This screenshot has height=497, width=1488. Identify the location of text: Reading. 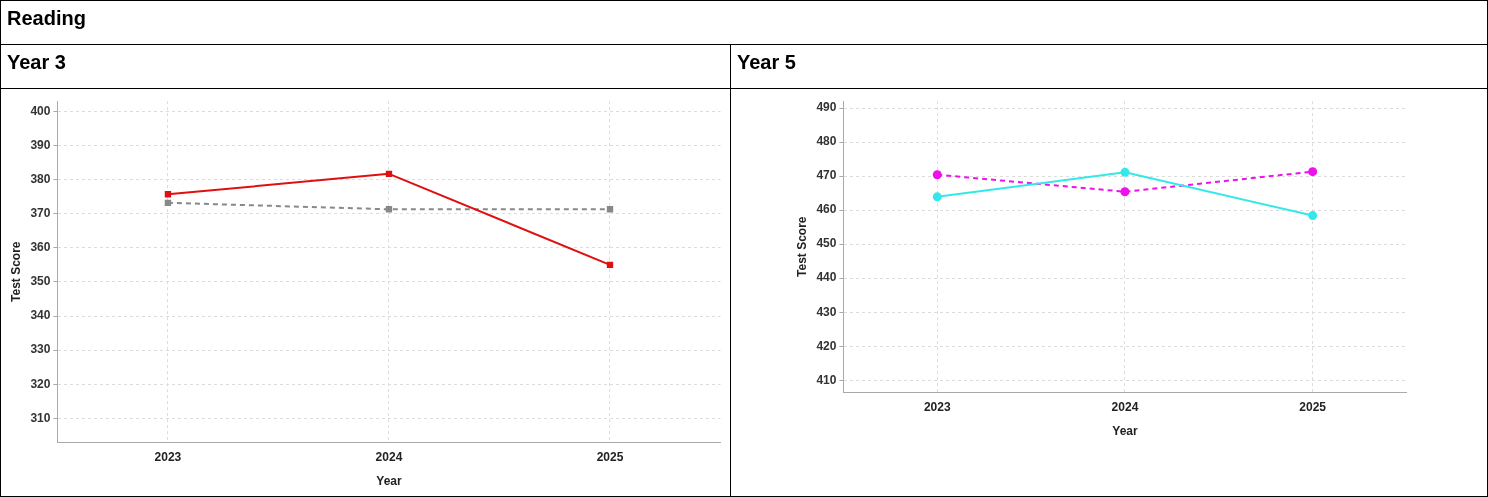
(46, 18).